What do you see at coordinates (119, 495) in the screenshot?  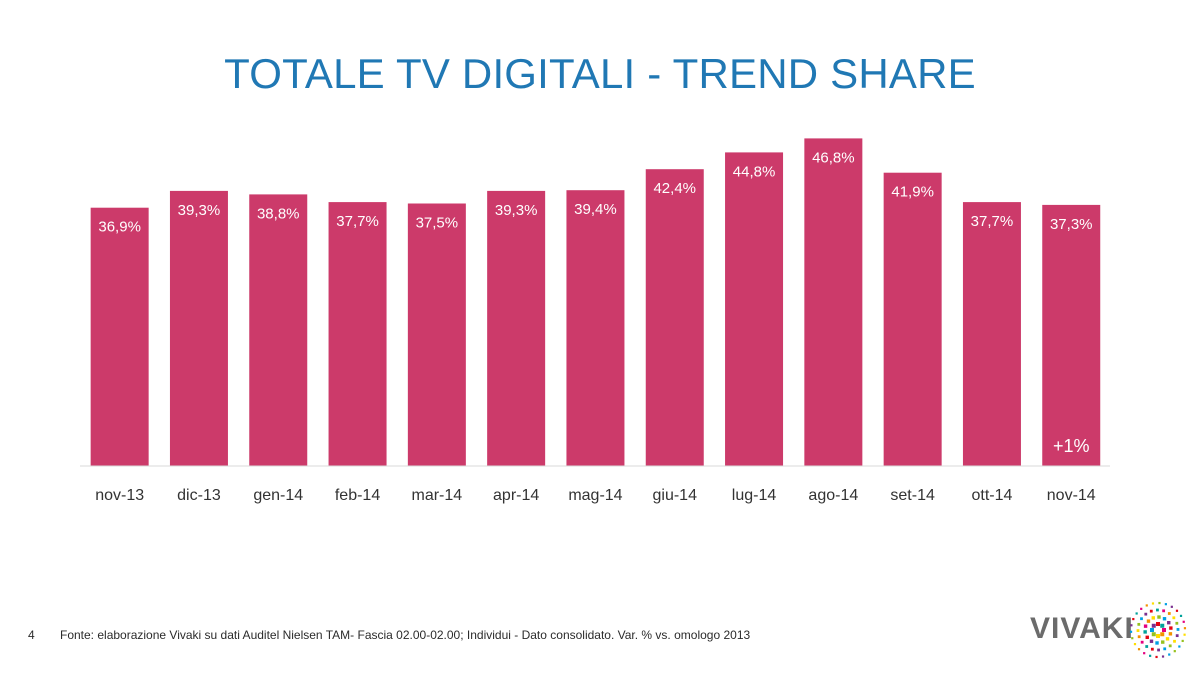 I see `x-tick-nov-13: nov-13` at bounding box center [119, 495].